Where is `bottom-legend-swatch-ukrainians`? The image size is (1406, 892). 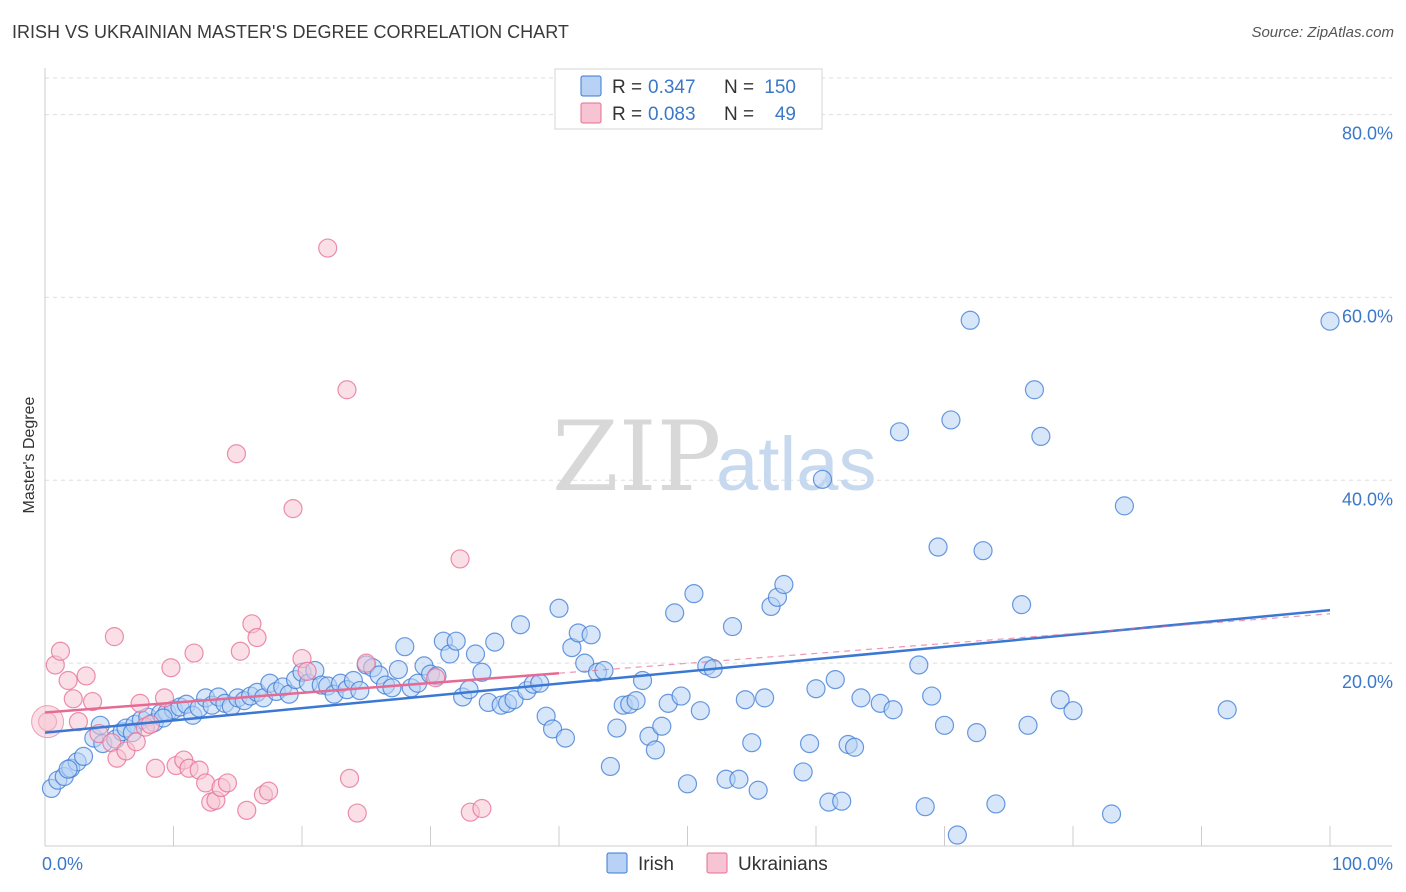 bottom-legend-swatch-ukrainians is located at coordinates (717, 863).